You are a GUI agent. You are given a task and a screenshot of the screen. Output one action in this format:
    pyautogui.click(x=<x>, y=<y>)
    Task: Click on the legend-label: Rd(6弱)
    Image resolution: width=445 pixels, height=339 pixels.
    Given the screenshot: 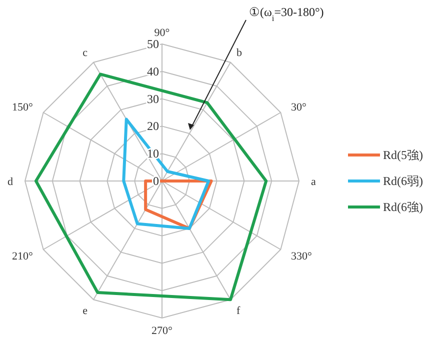 What is the action you would take?
    pyautogui.click(x=403, y=181)
    